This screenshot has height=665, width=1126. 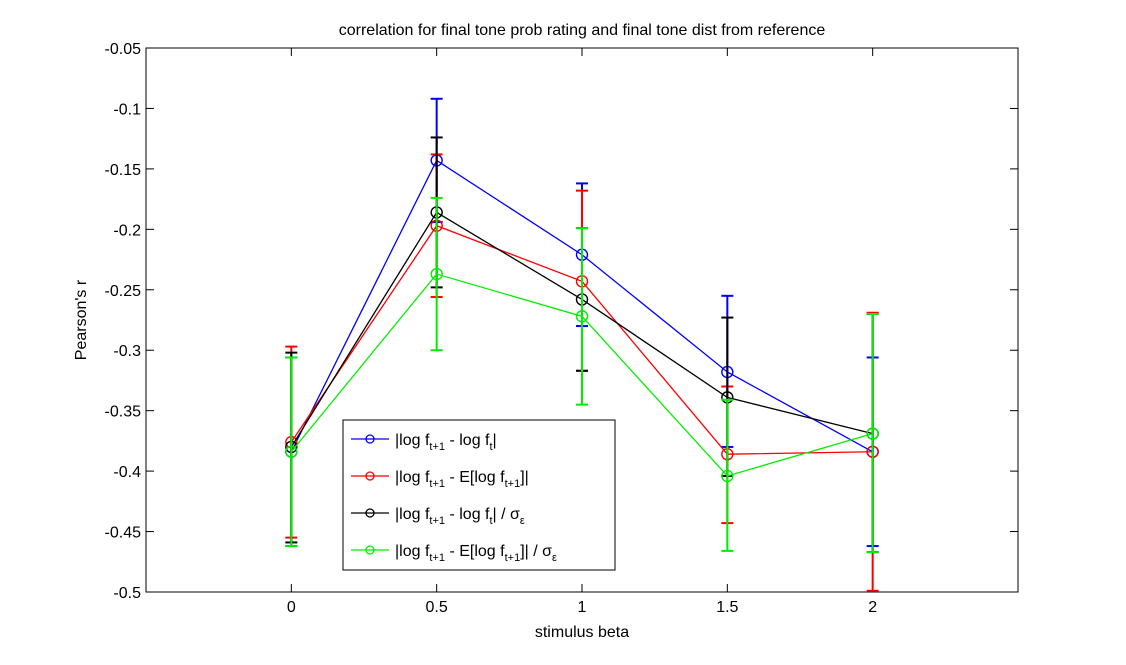 What do you see at coordinates (123, 412) in the screenshot?
I see `y-tick-label: -0.35` at bounding box center [123, 412].